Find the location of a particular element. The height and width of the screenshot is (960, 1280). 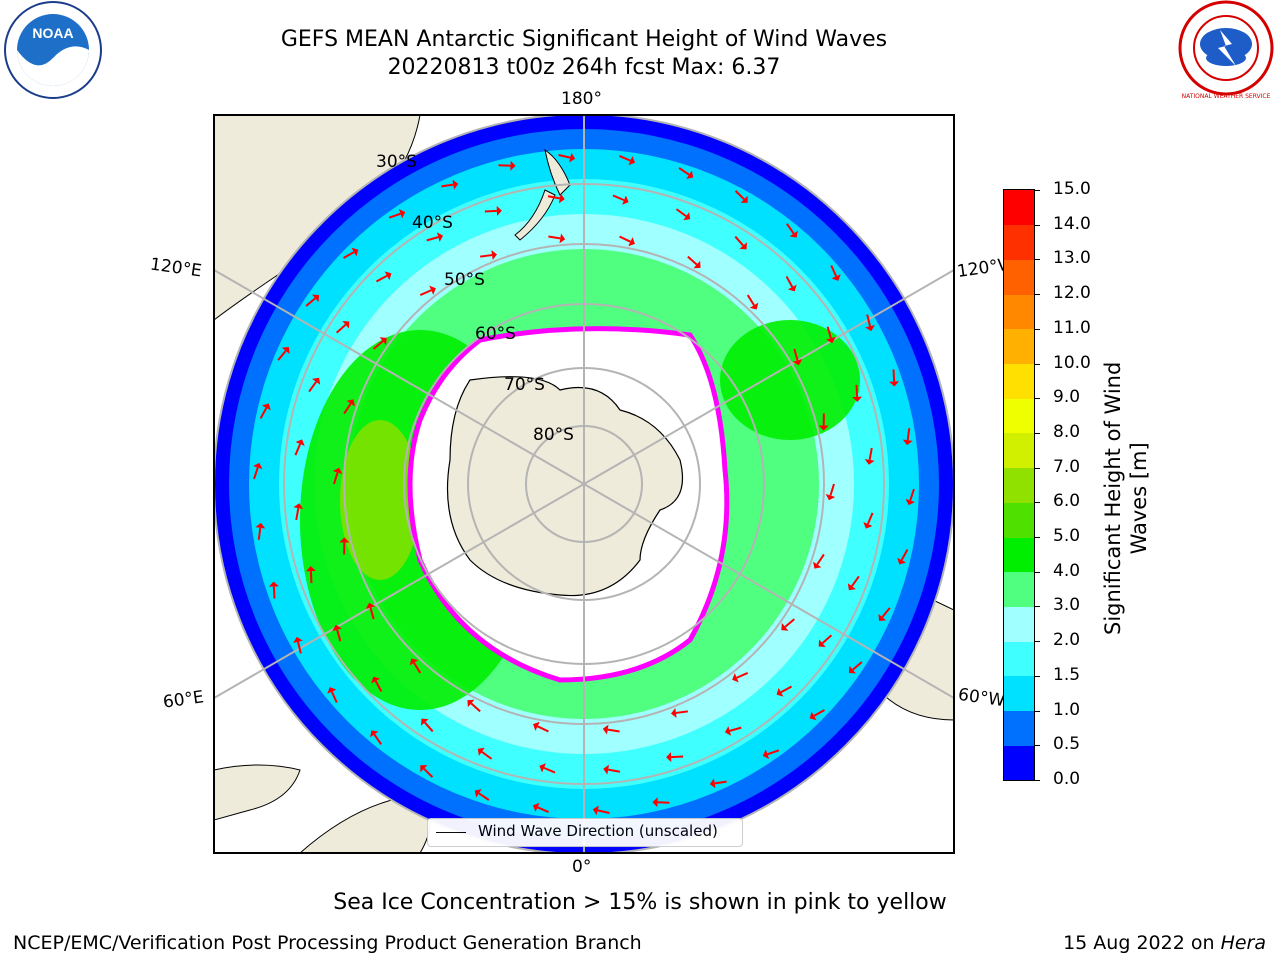

madagascar-land is located at coordinates (257, 792).